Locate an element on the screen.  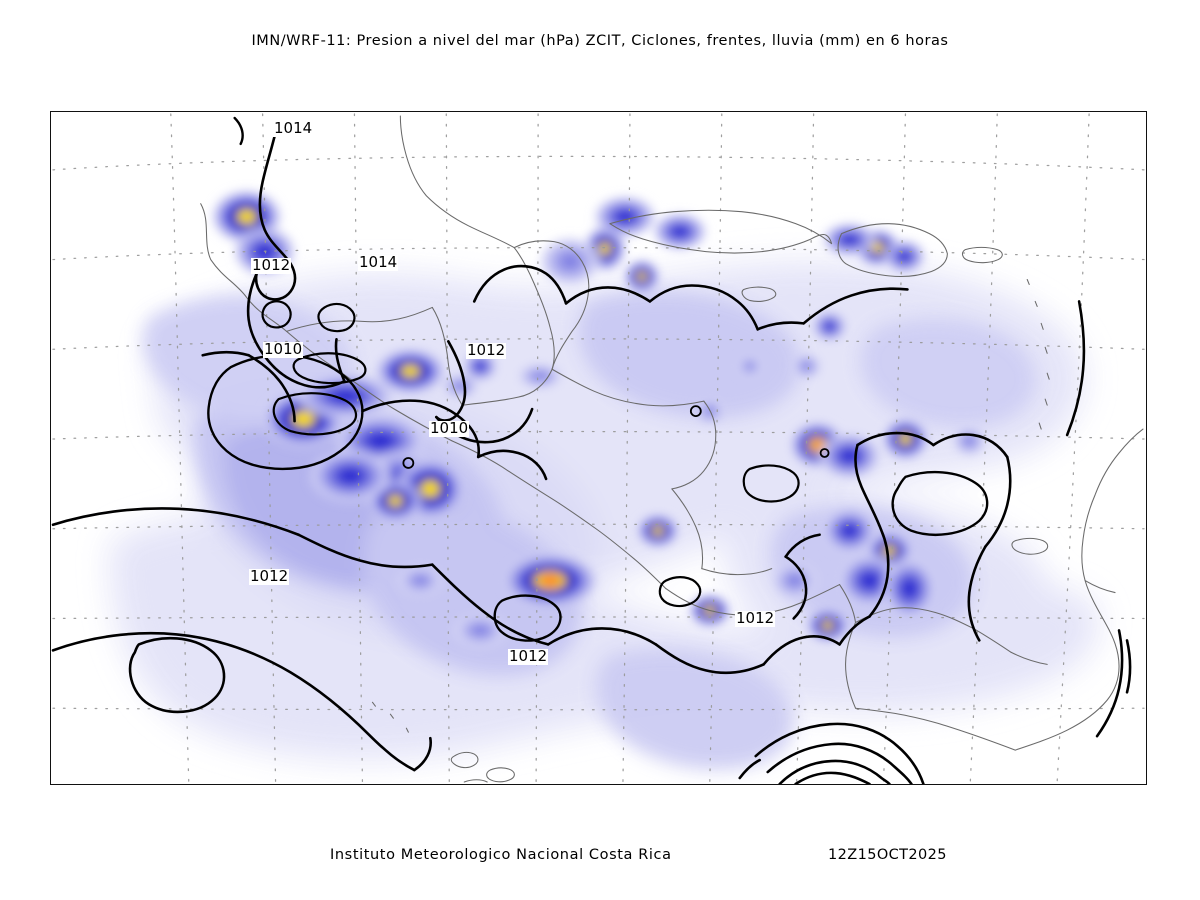
contour-label-1012-c: 1012 is located at coordinates (269, 576).